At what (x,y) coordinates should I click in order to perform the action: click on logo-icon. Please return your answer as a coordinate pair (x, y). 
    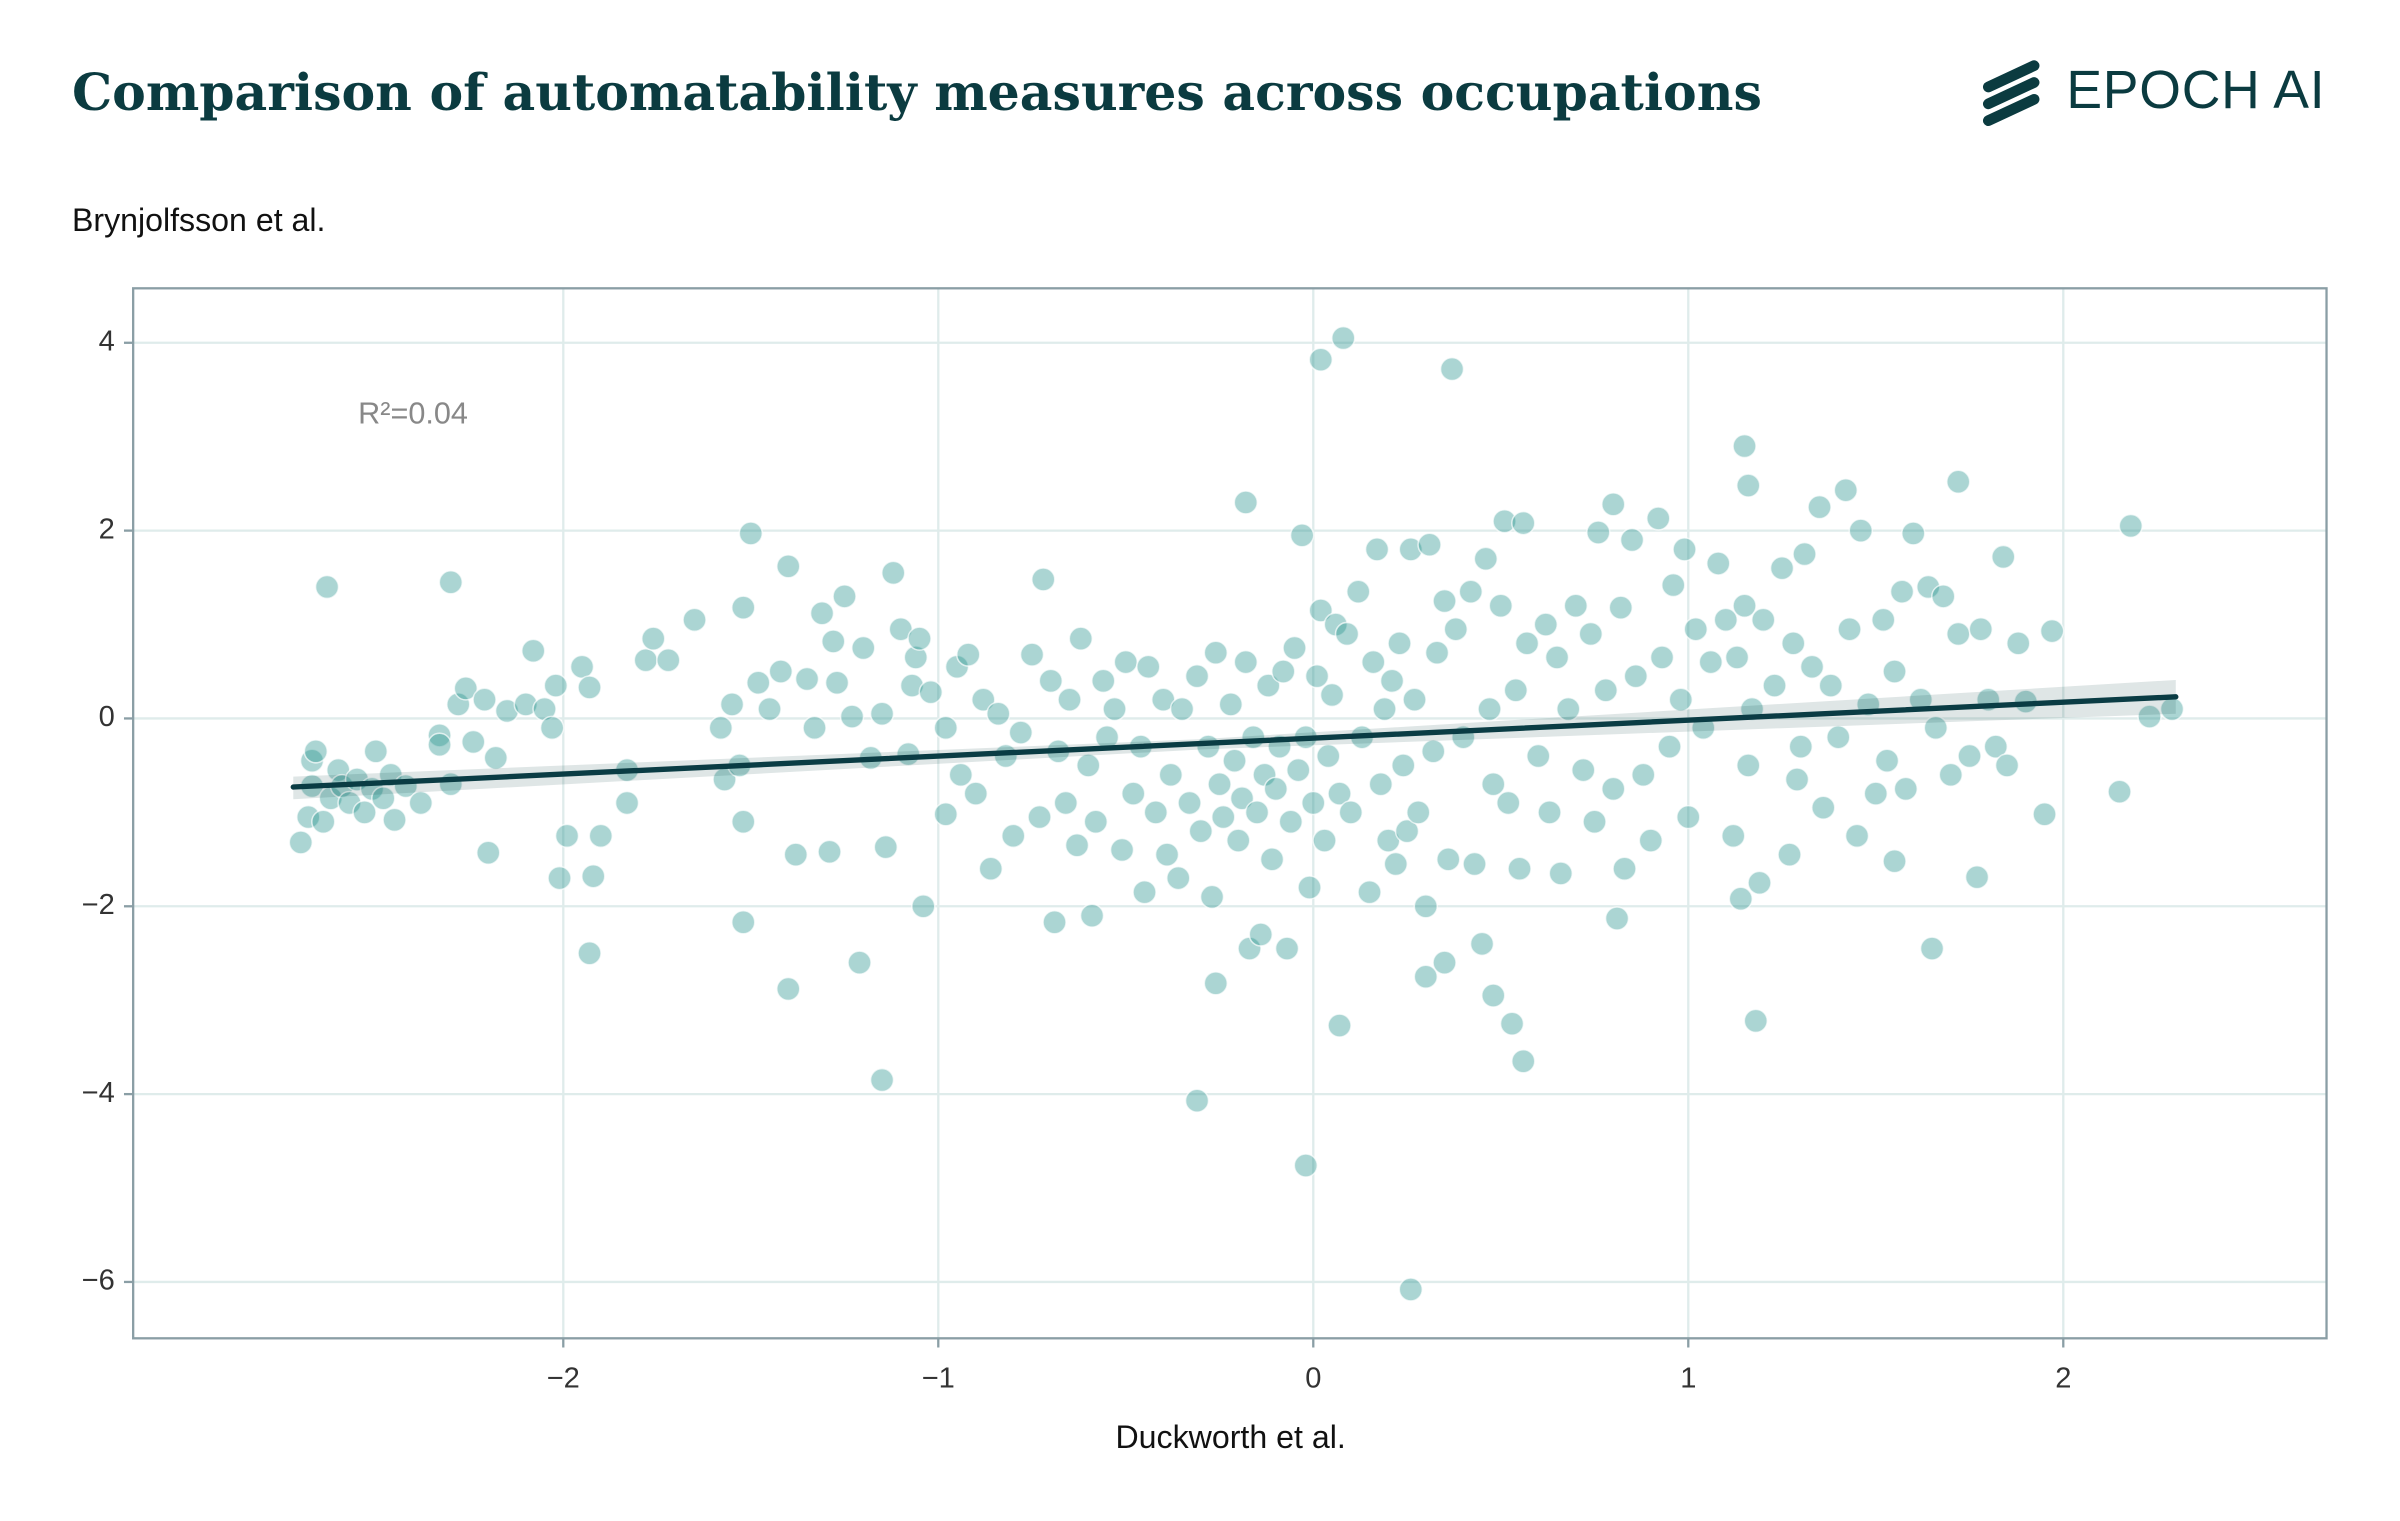
    Looking at the image, I should click on (2011, 93).